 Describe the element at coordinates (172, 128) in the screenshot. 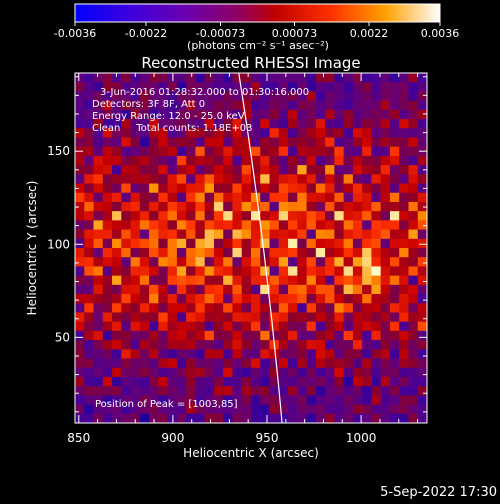

I see `annotation-clean-counts: Clean Total counts: 1.18E+03` at that location.